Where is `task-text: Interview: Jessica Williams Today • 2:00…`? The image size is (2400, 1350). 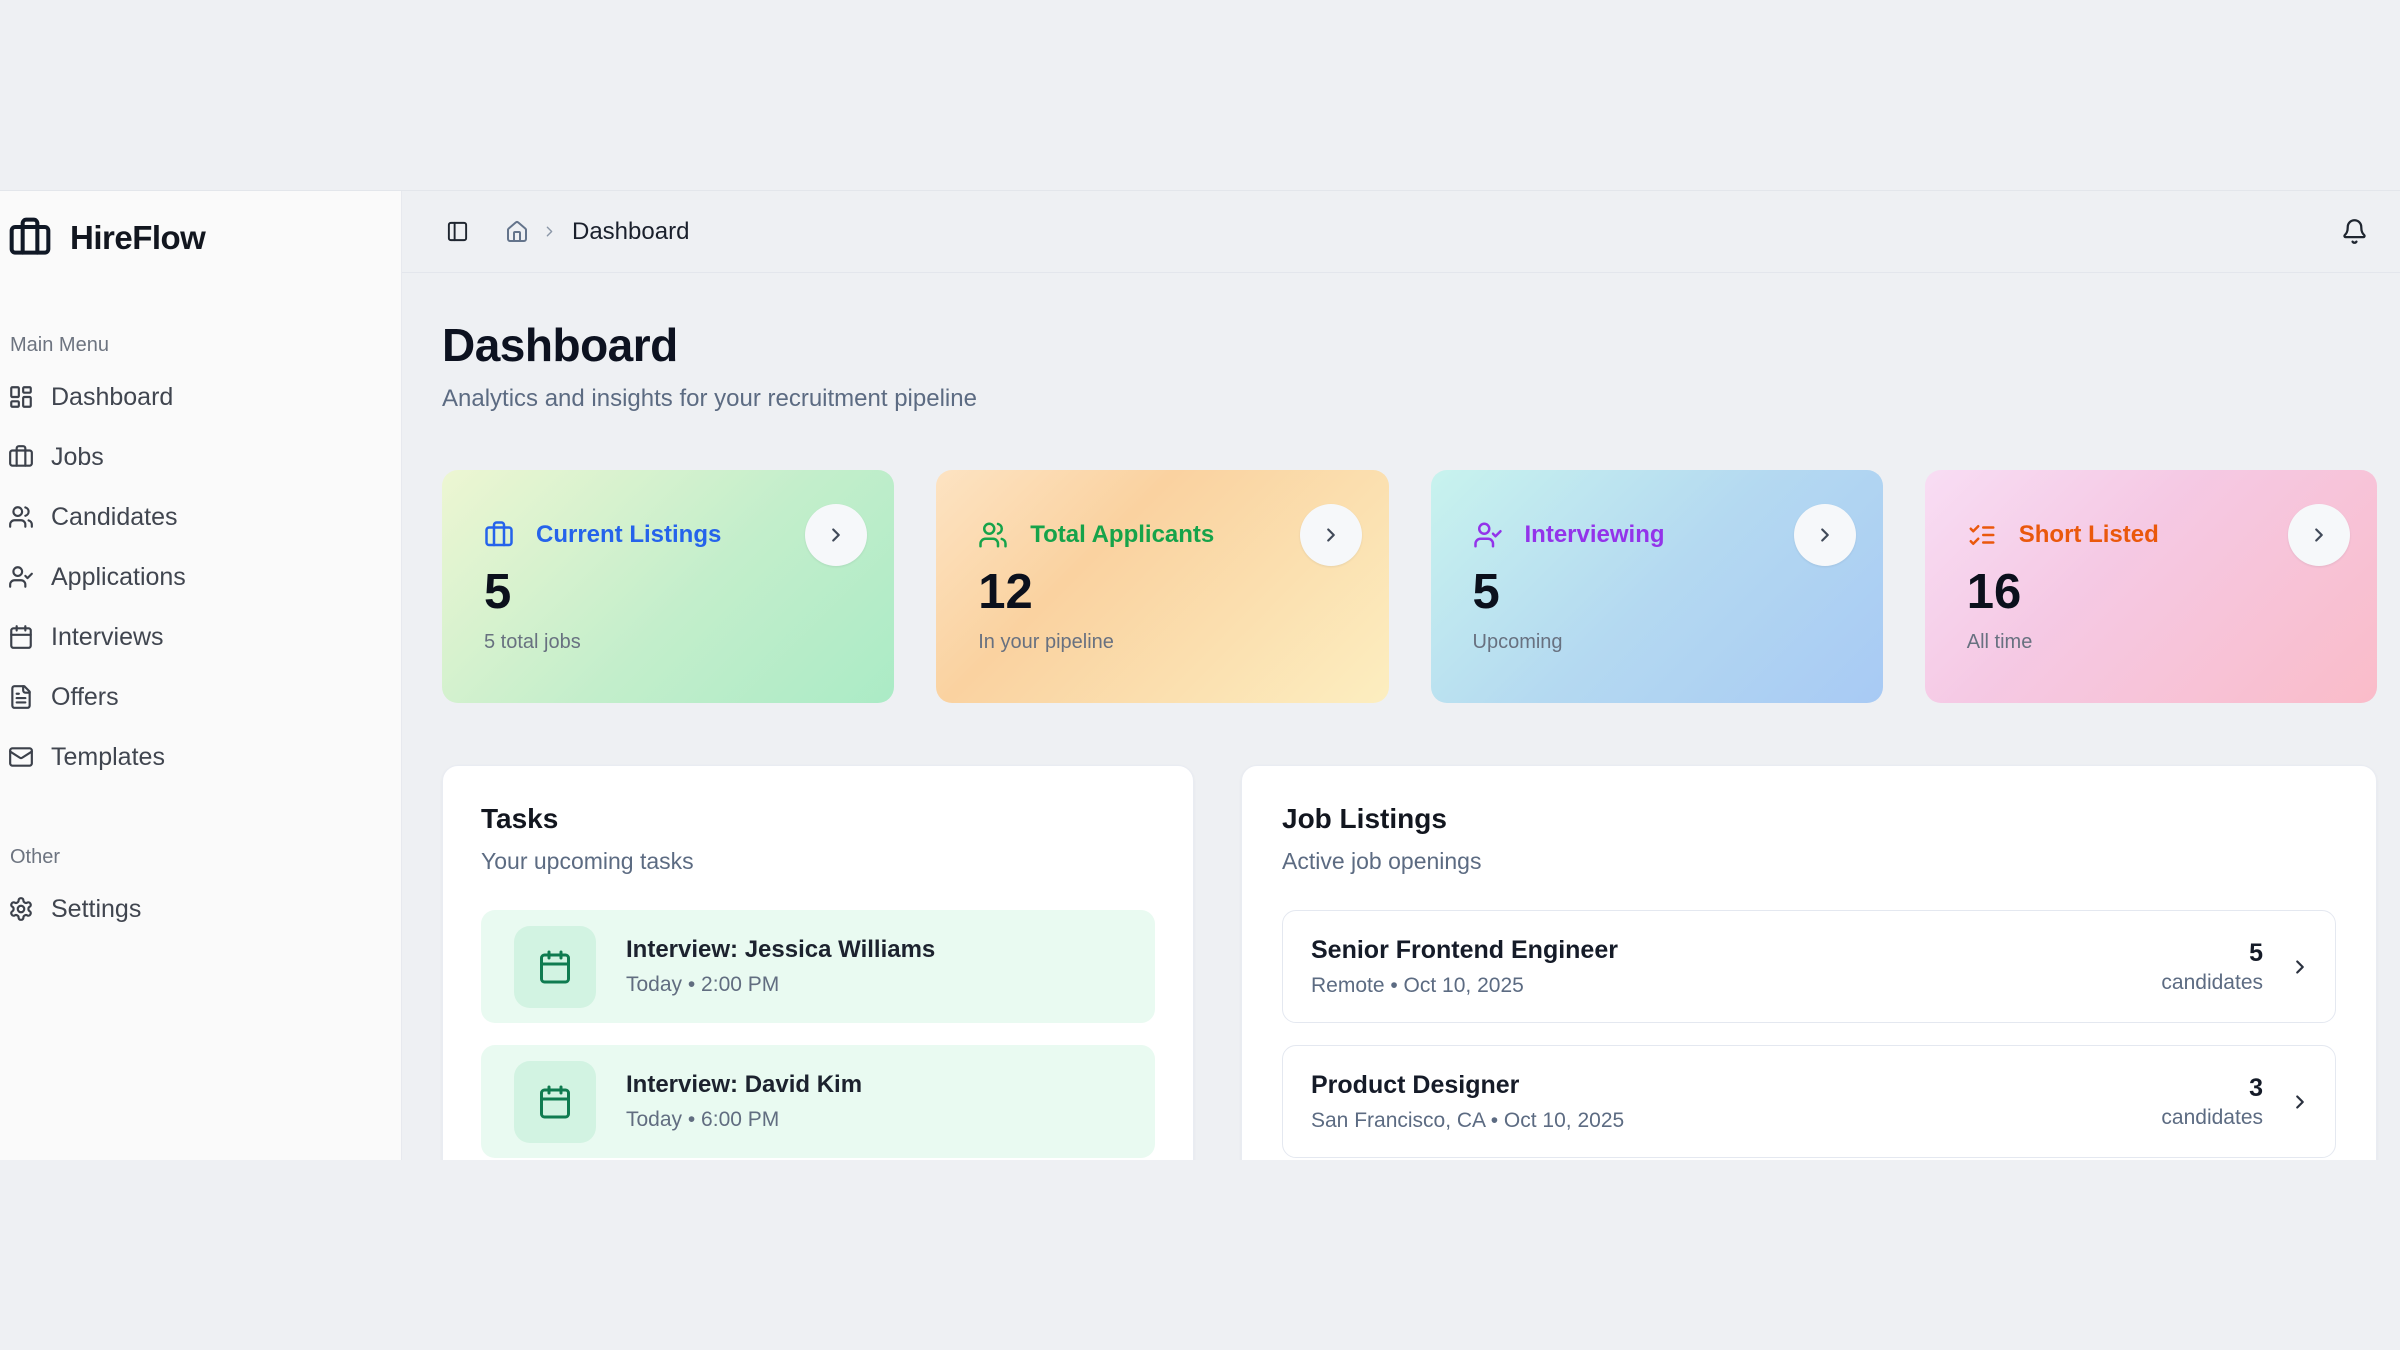 task-text: Interview: Jessica Williams Today • 2:00… is located at coordinates (780, 966).